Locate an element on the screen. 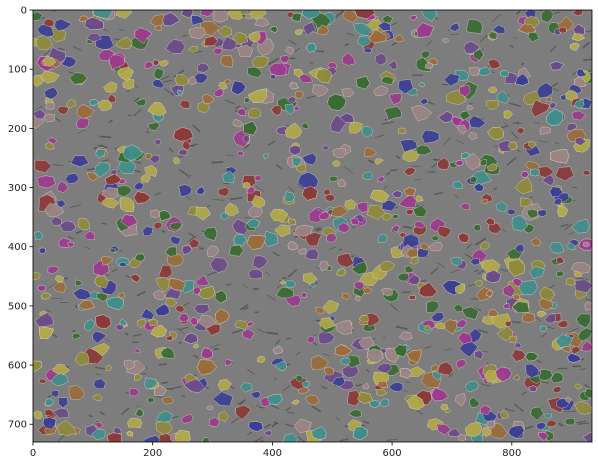 Image resolution: width=598 pixels, height=466 pixels. x-tick-label: 0 is located at coordinates (33, 453).